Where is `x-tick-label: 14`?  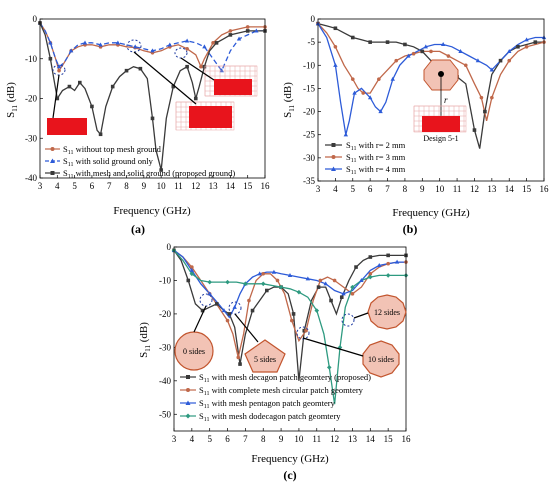
x-tick-label: 14 is located at coordinates (371, 439).